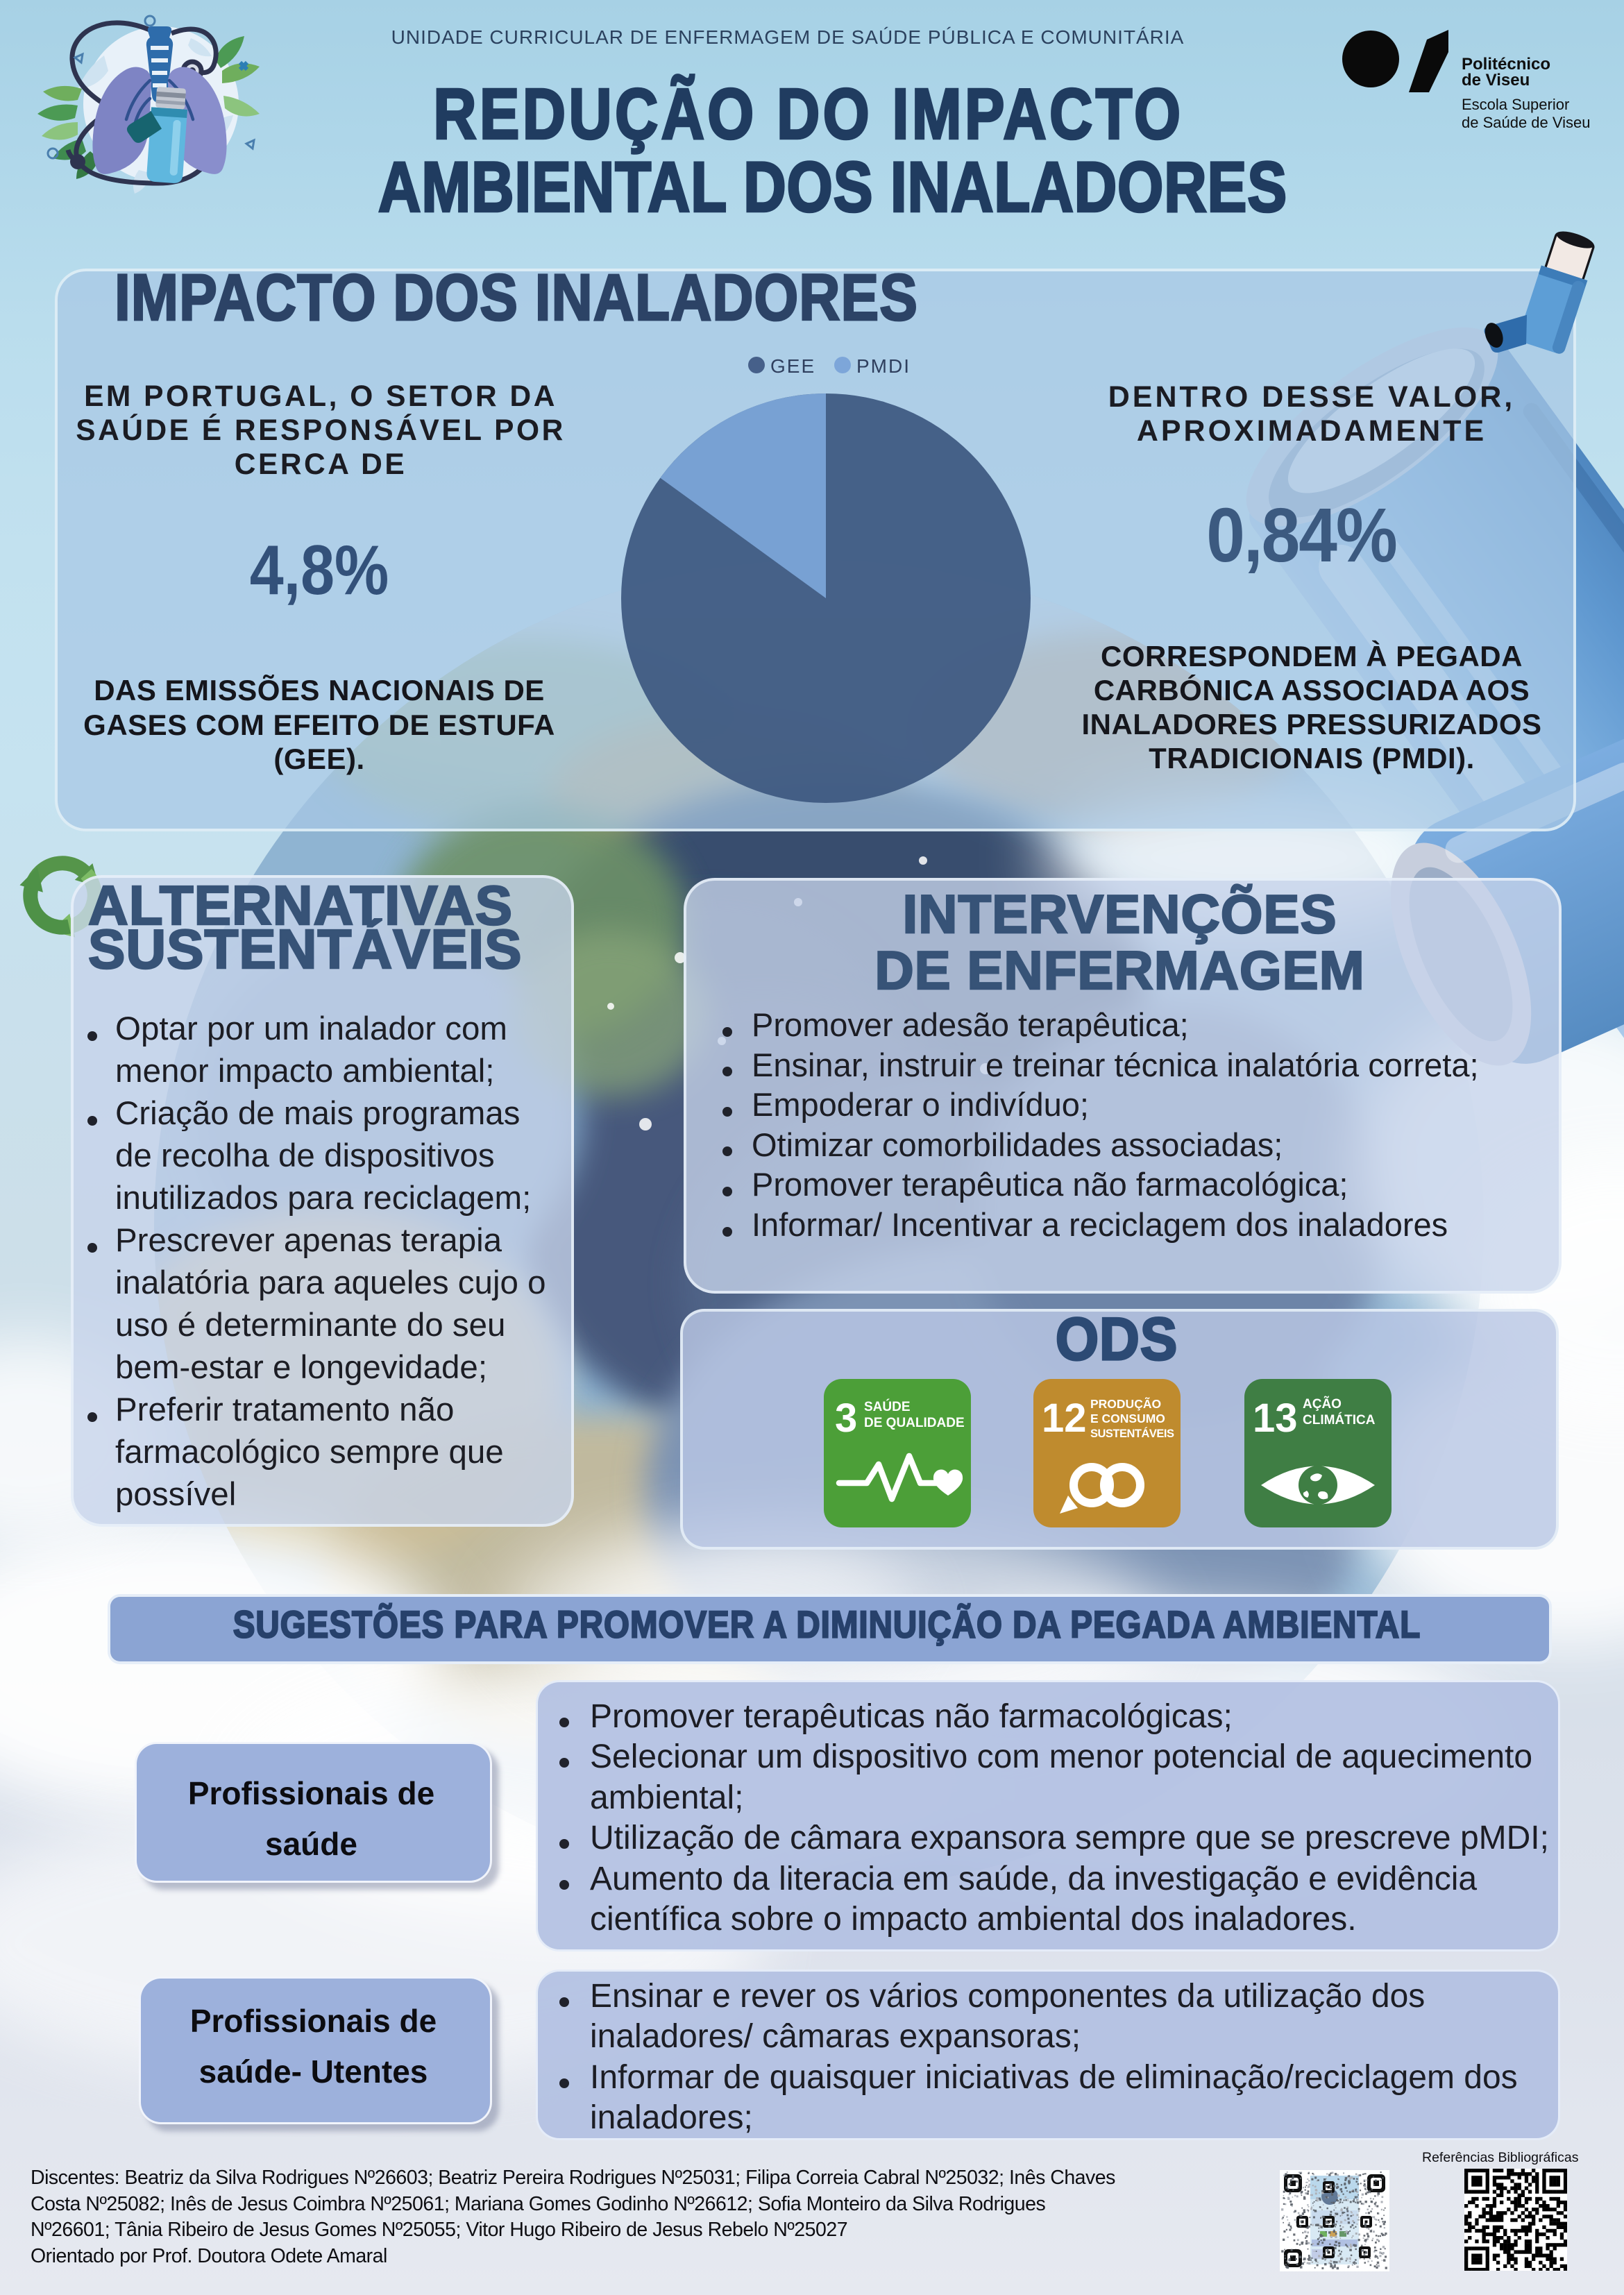 The image size is (1624, 2295). I want to click on svg-text: SUSTENTÁVEIS, so click(1132, 1433).